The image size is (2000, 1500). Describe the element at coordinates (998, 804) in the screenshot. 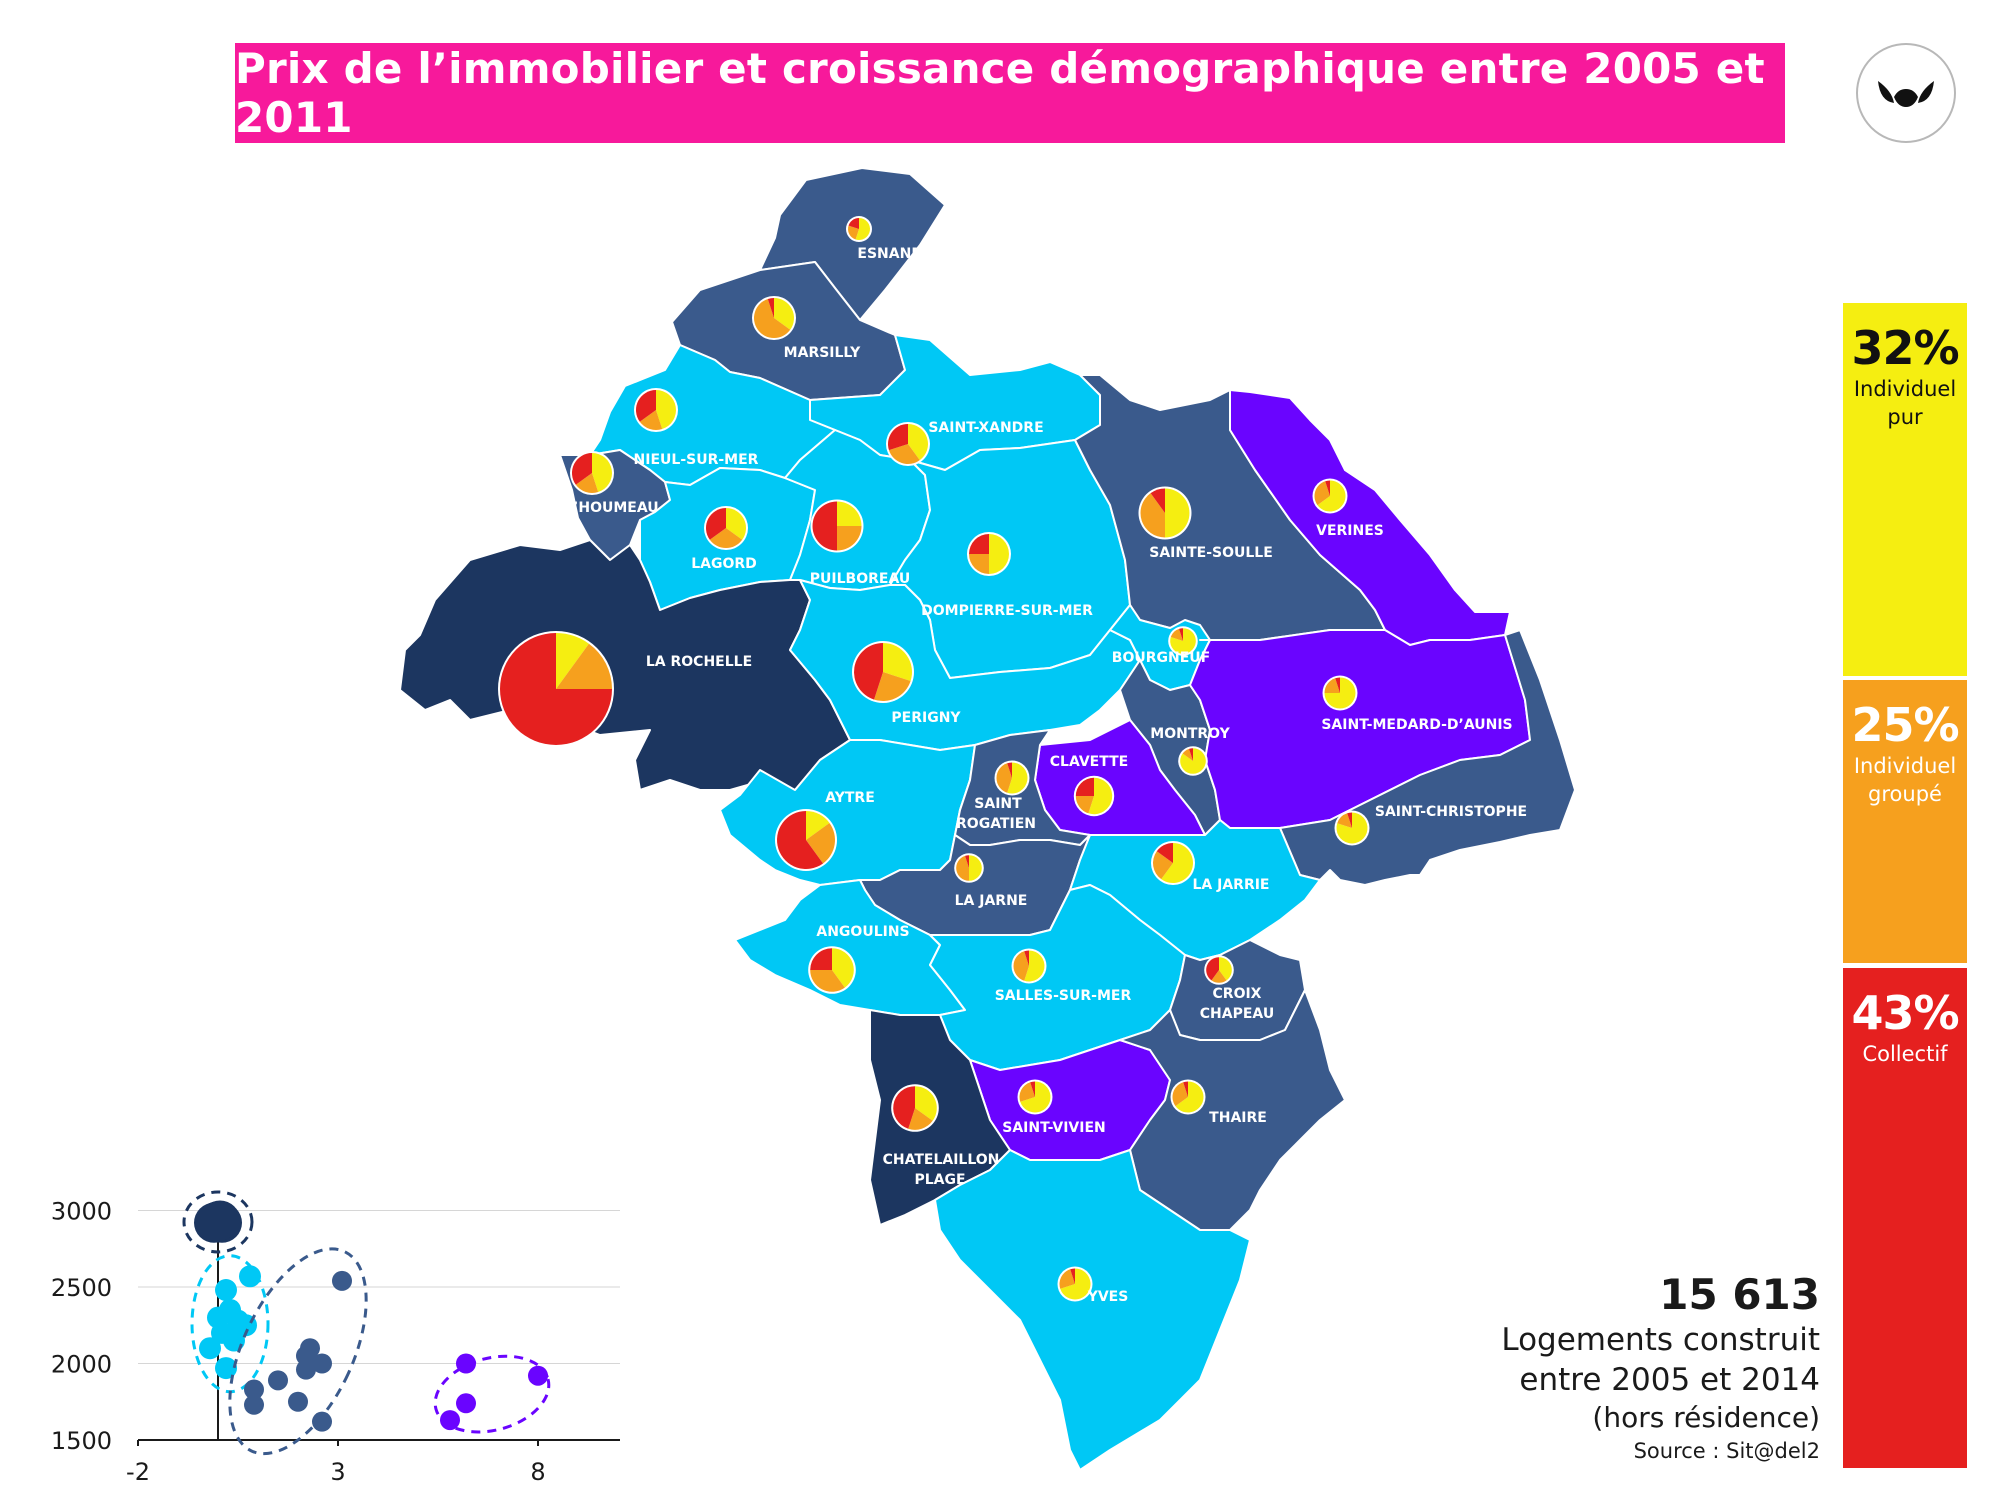

I see `commune-label-saint_rogatien: SAINT` at that location.